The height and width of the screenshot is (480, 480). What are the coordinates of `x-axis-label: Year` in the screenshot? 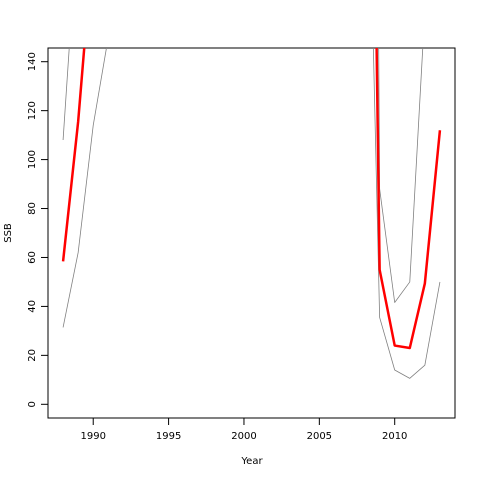 It's located at (251, 461).